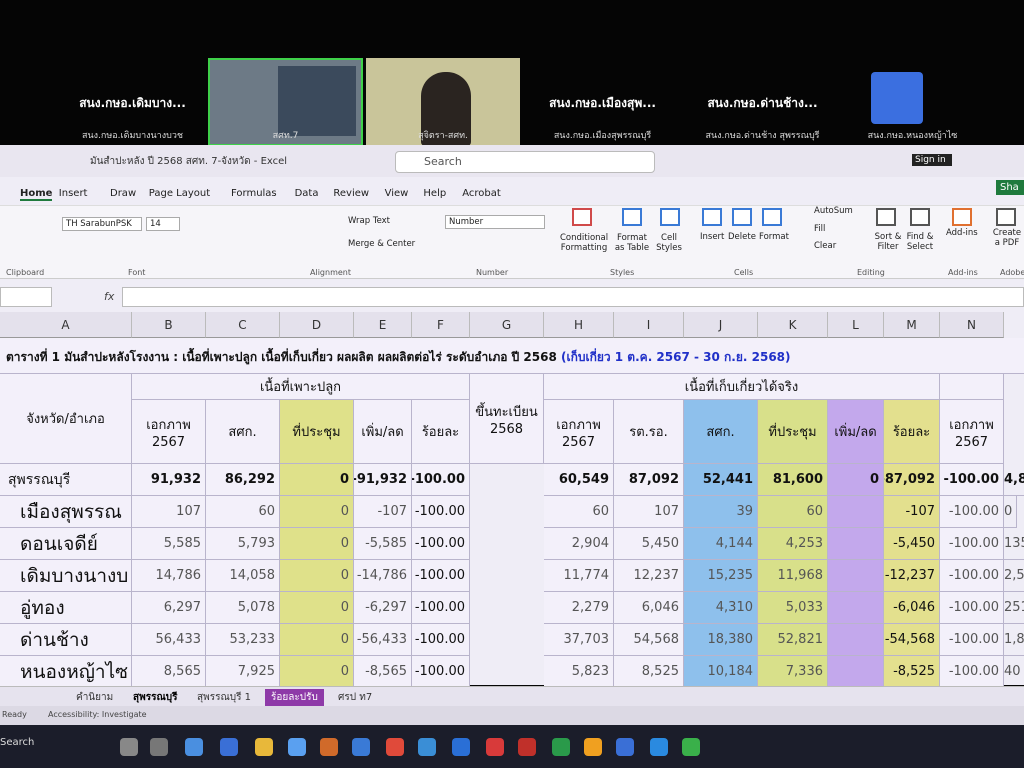 The image size is (1024, 768). What do you see at coordinates (36, 194) in the screenshot?
I see `ribbon-tab: Home` at bounding box center [36, 194].